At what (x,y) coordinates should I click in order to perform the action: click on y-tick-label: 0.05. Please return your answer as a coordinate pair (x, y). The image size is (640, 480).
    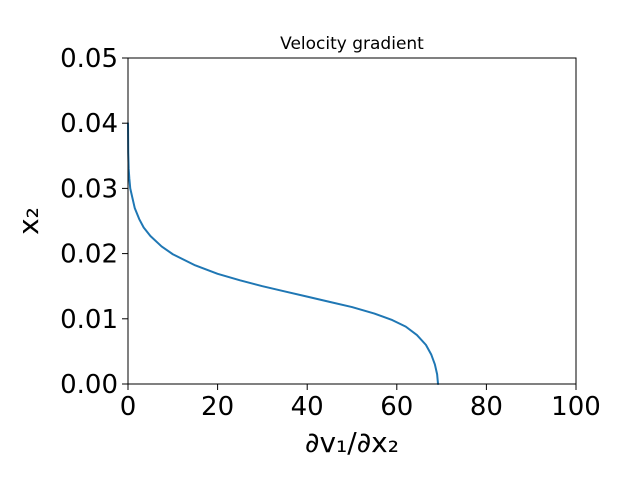
    Looking at the image, I should click on (89, 59).